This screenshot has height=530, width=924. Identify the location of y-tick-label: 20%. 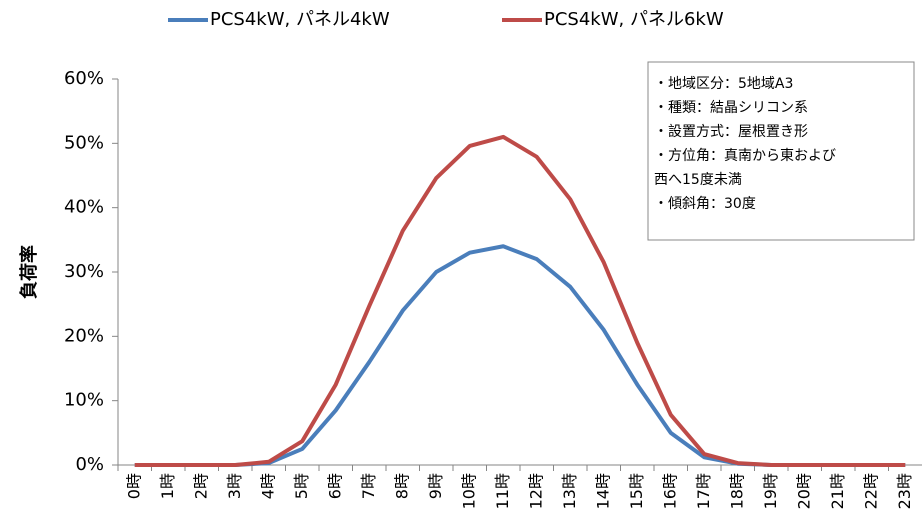
(84, 335).